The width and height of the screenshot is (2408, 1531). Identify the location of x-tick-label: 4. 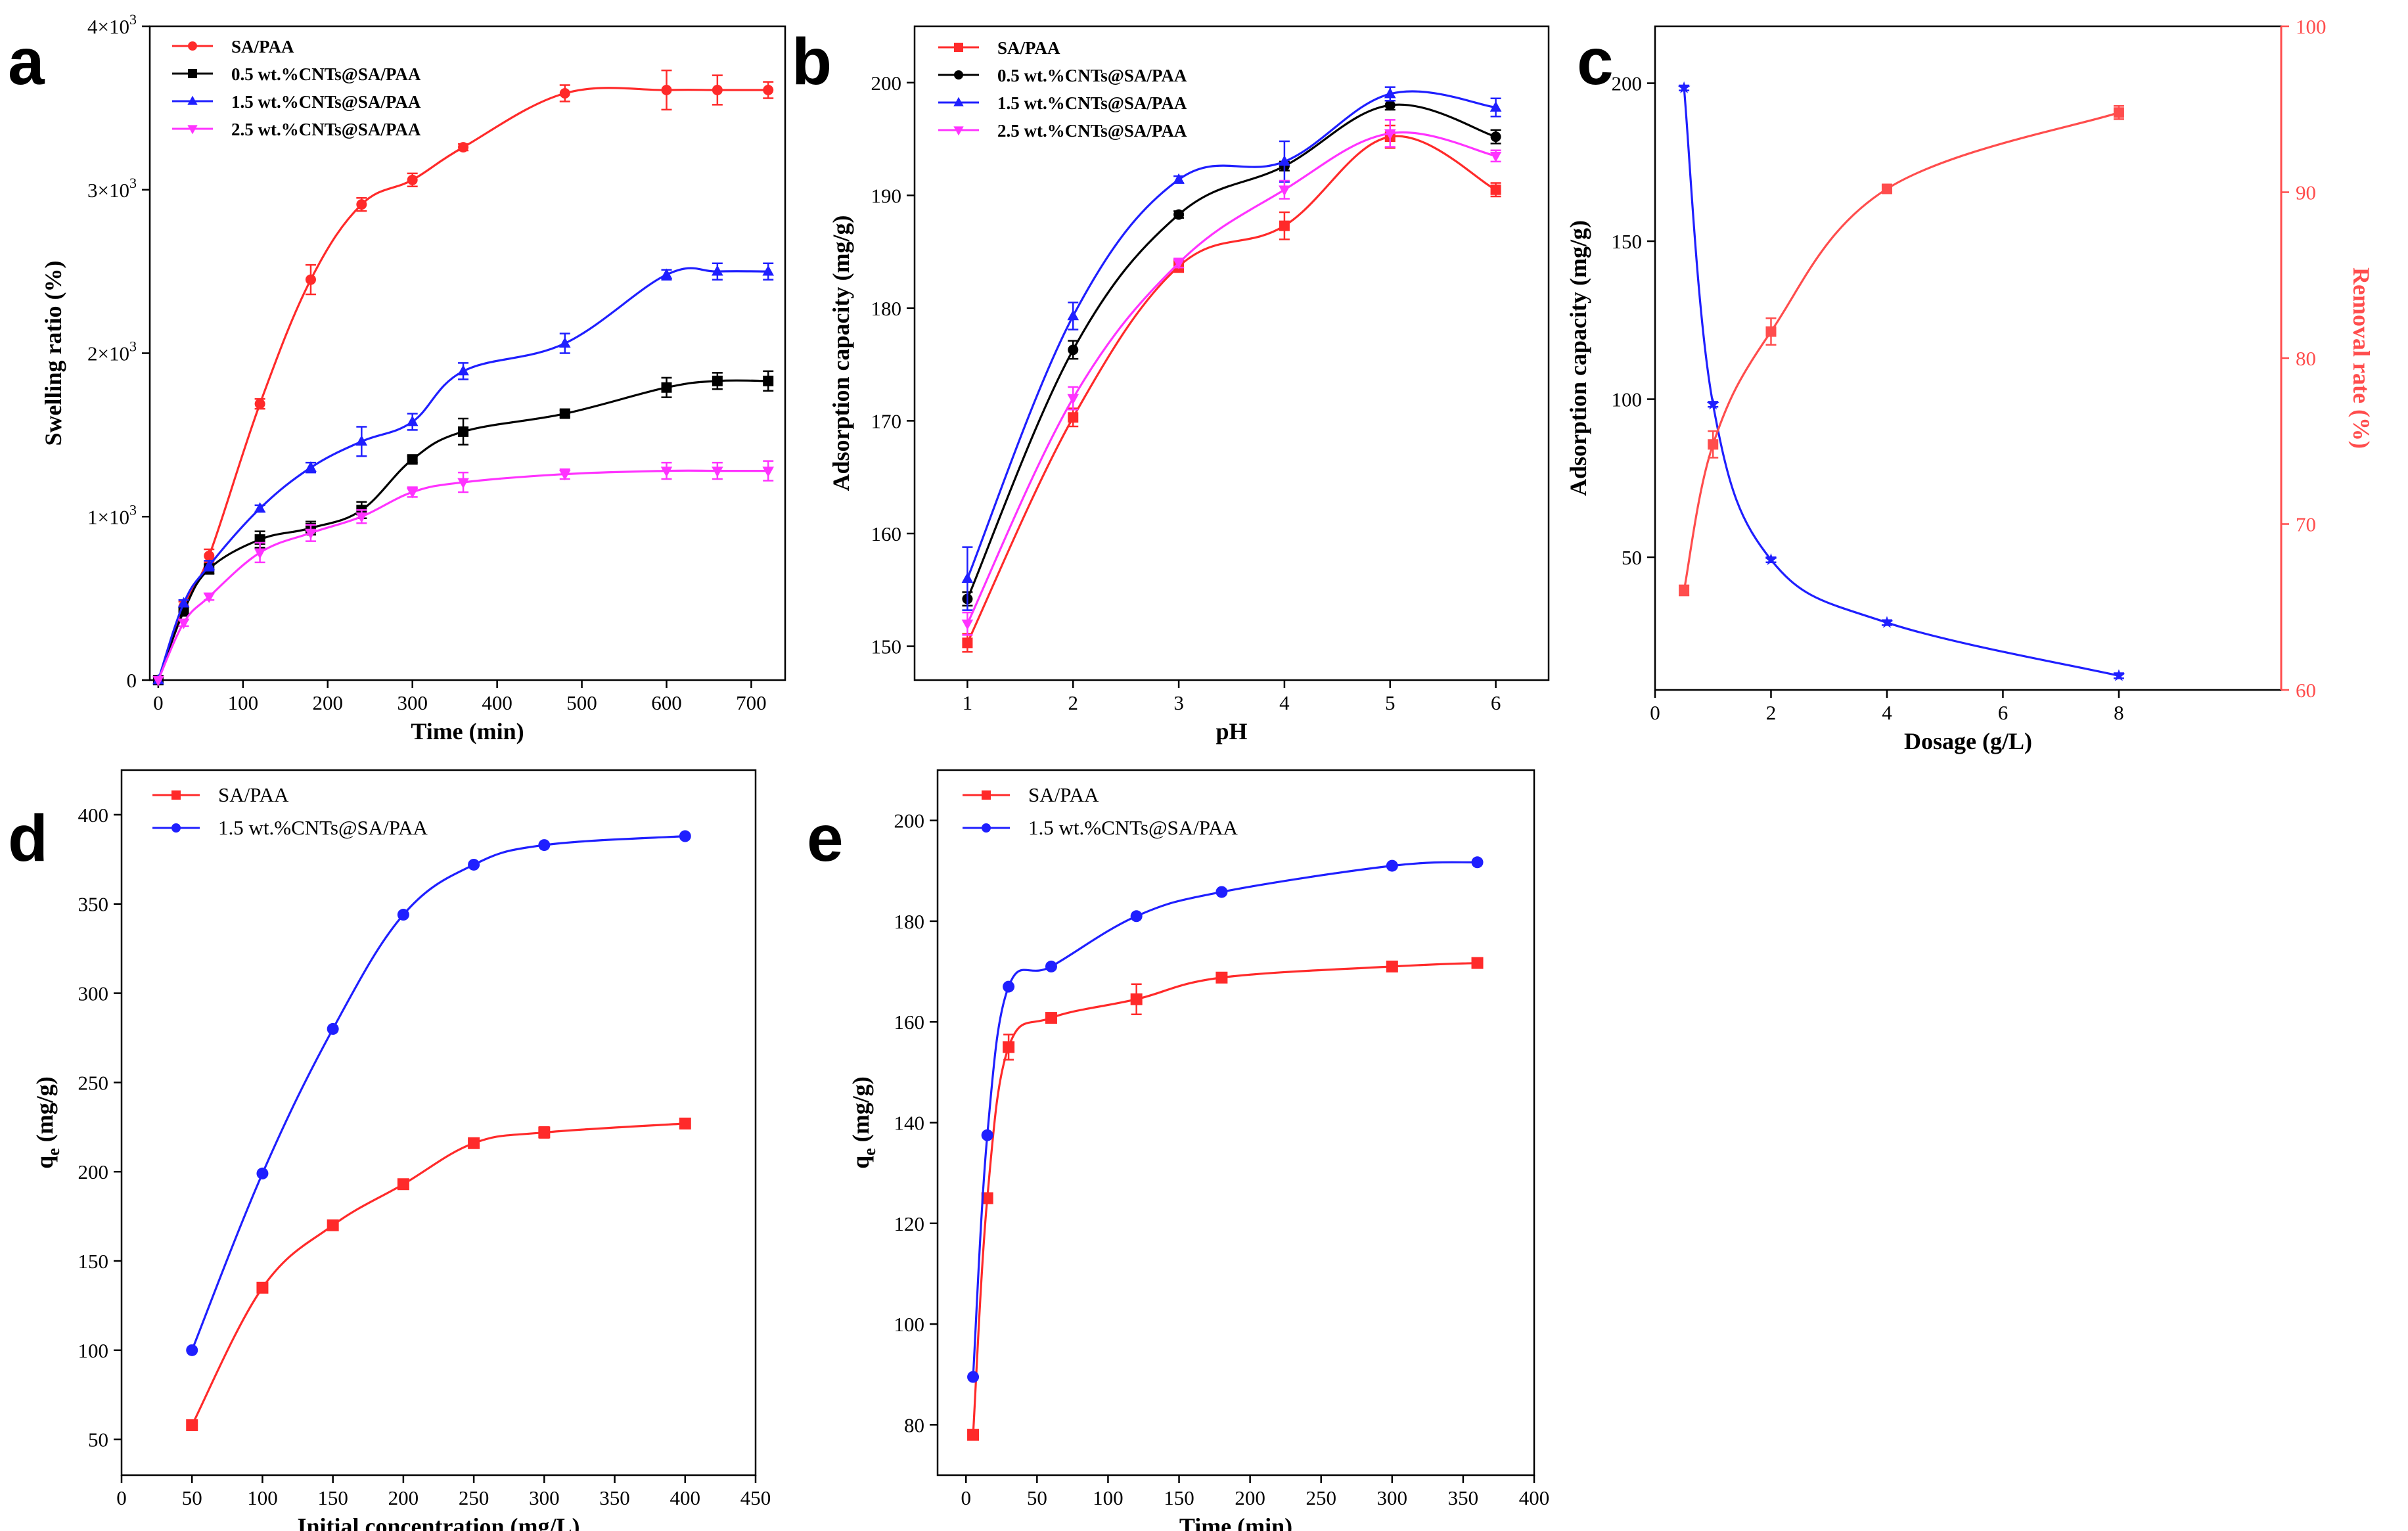
(1285, 702).